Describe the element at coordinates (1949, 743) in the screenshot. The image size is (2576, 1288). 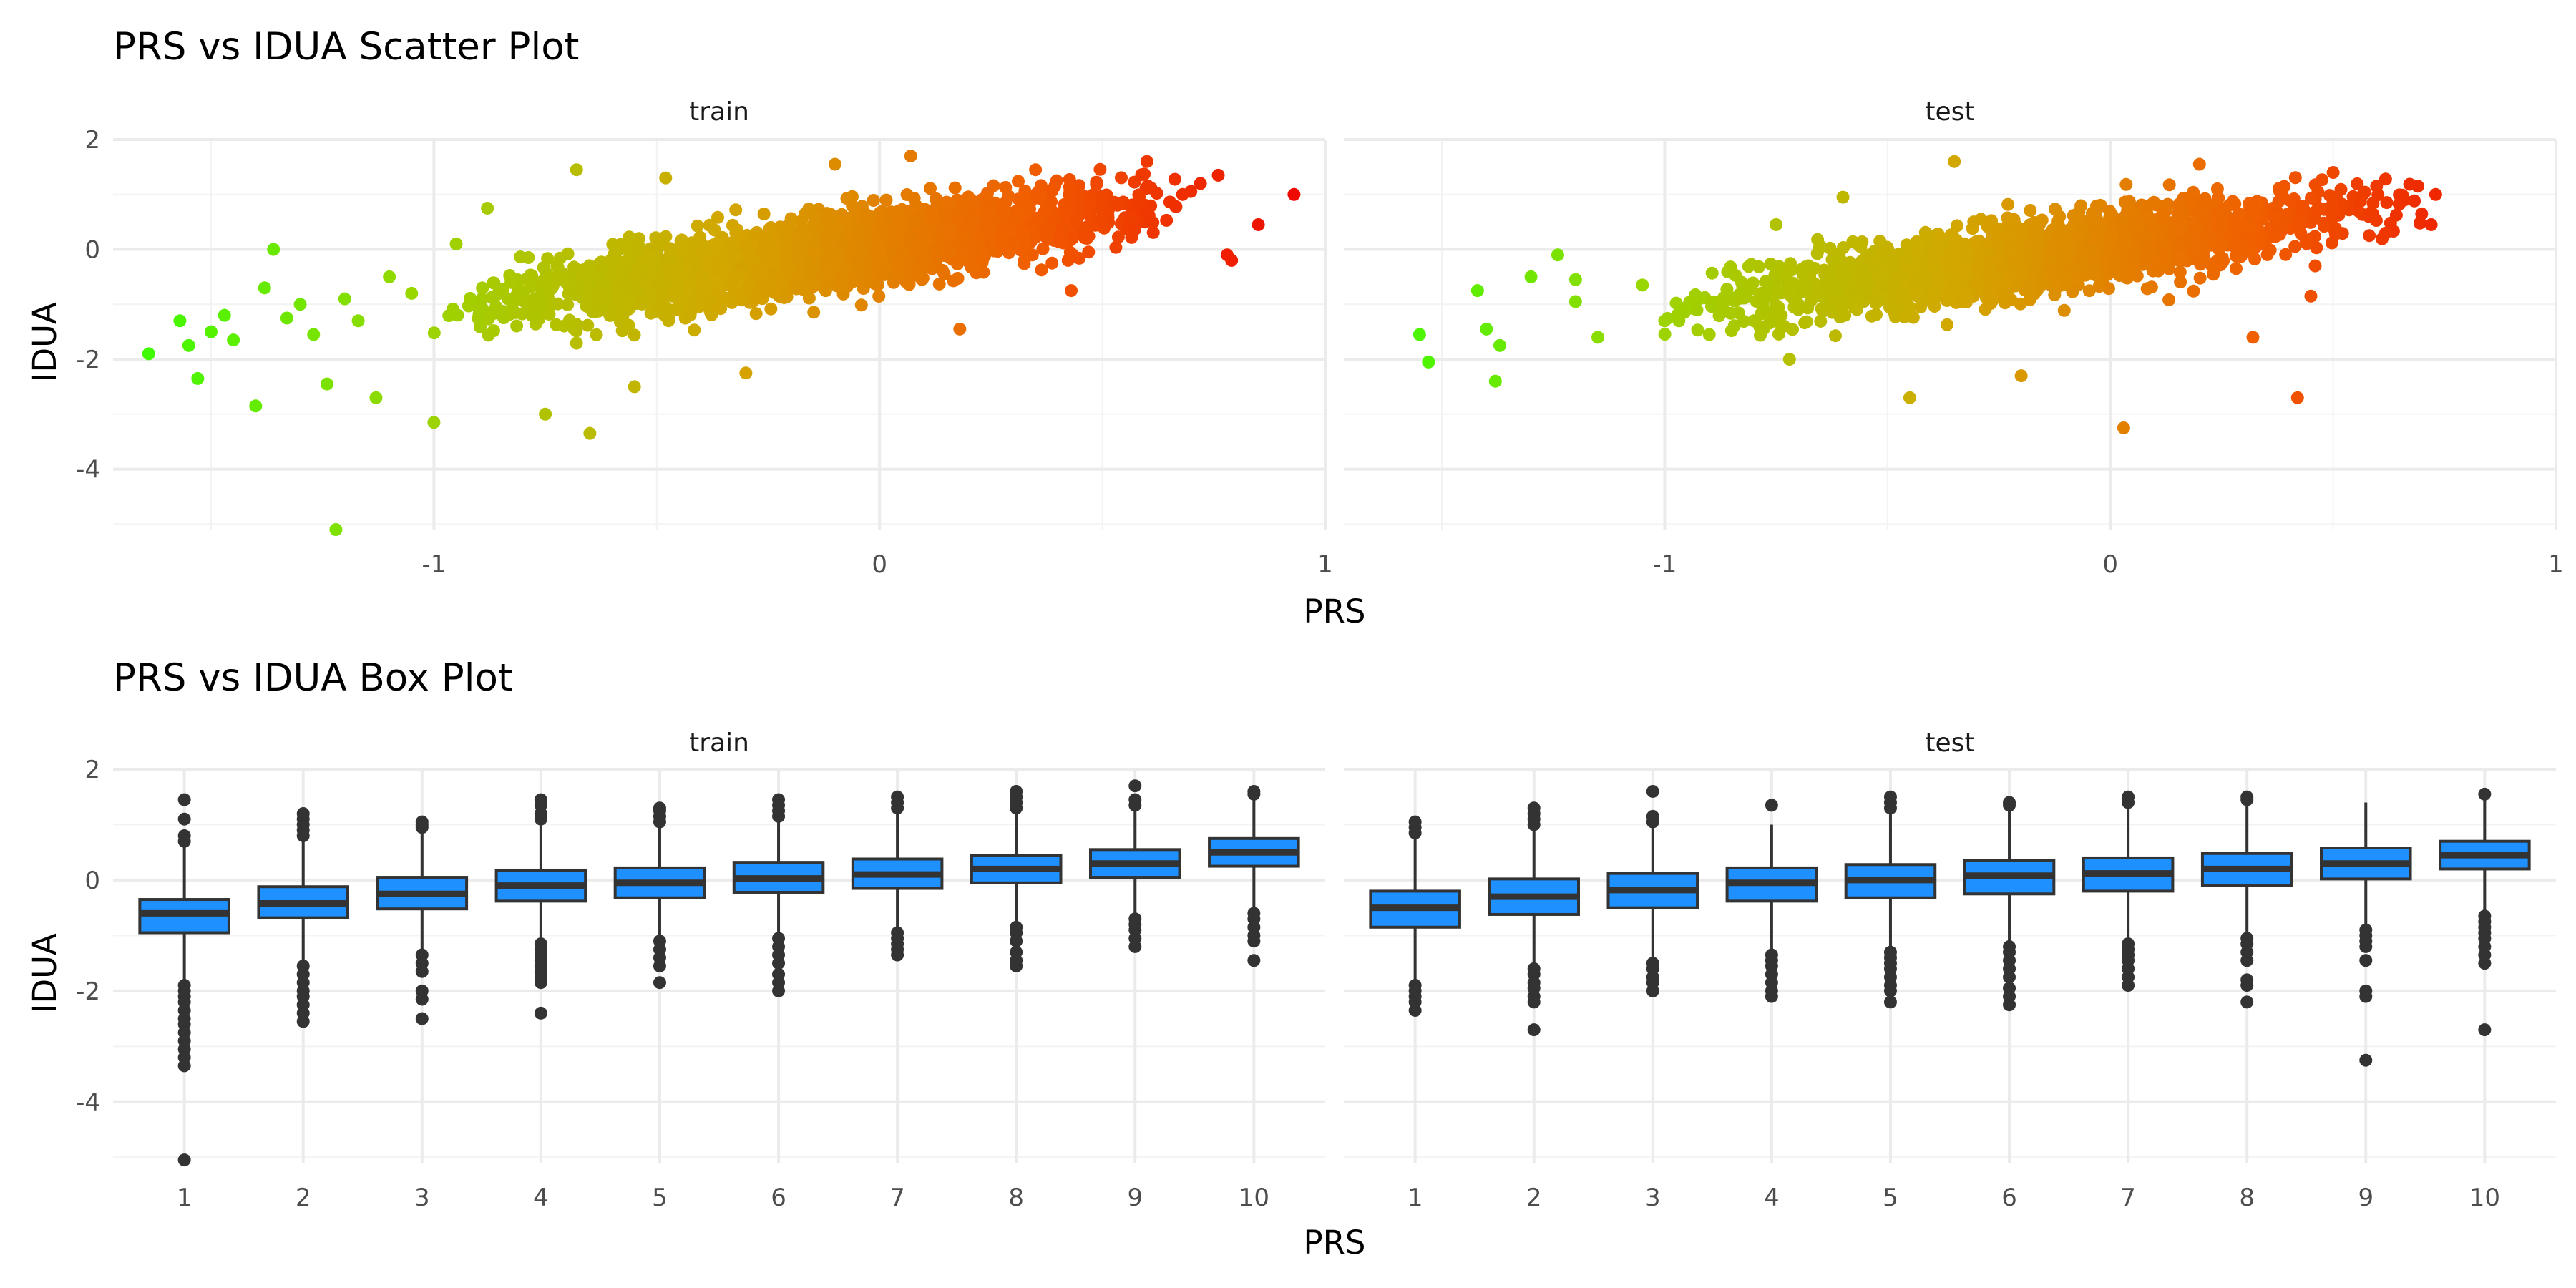
I see `box-strip-test: test` at that location.